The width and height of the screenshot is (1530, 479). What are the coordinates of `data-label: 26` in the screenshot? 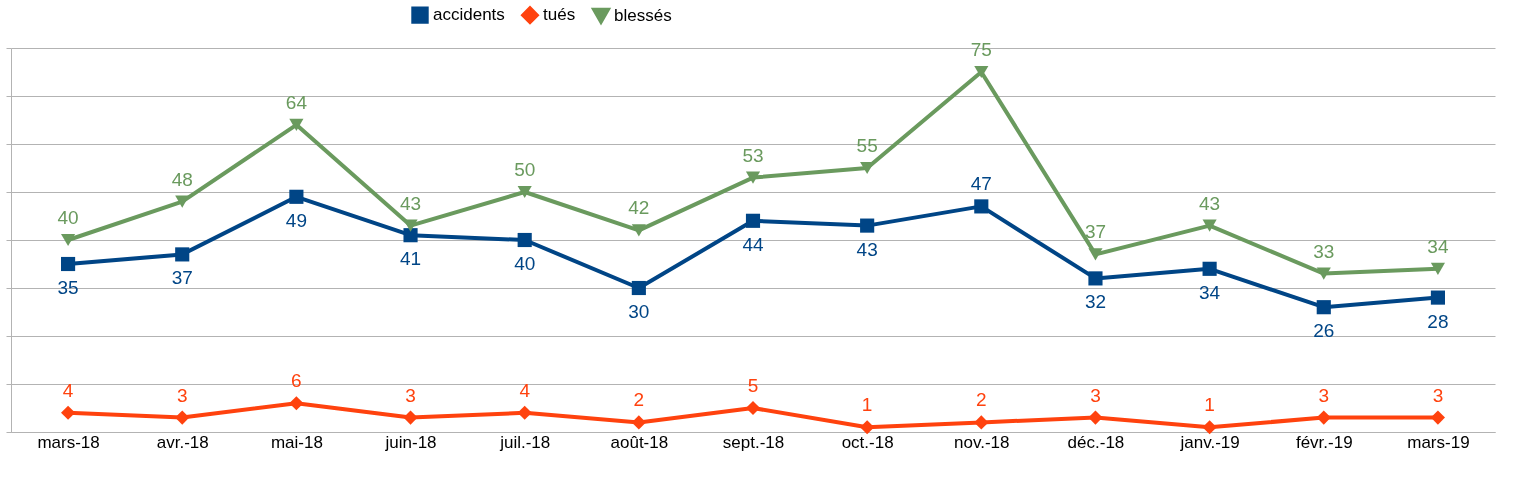 It's located at (1324, 331).